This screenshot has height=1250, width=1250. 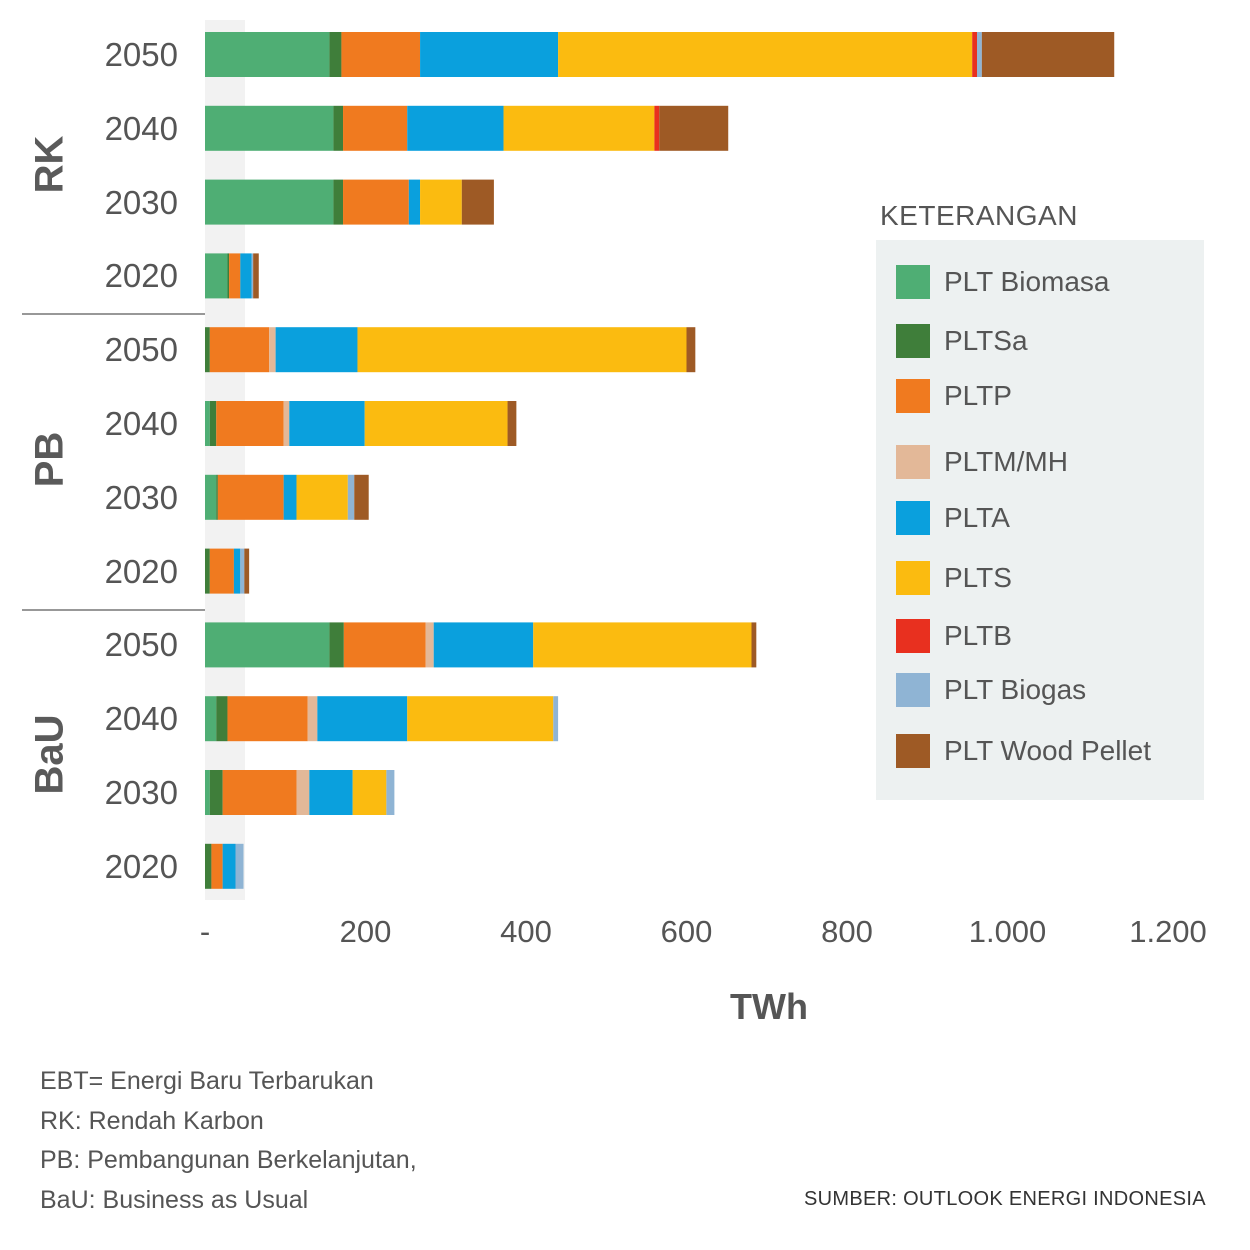 I want to click on legend-label: PLTSa, so click(x=986, y=340).